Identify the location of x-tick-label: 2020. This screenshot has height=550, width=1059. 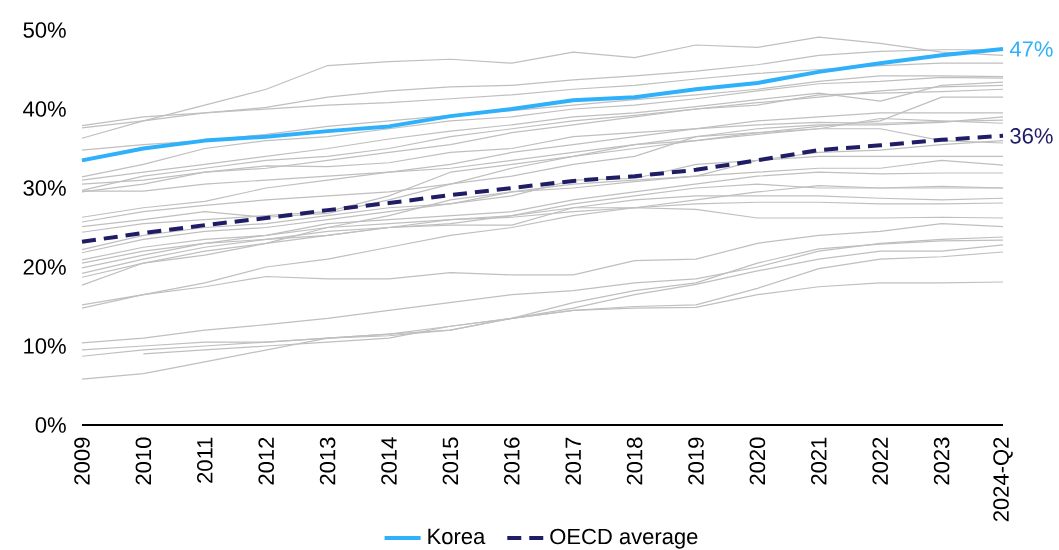
(757, 461).